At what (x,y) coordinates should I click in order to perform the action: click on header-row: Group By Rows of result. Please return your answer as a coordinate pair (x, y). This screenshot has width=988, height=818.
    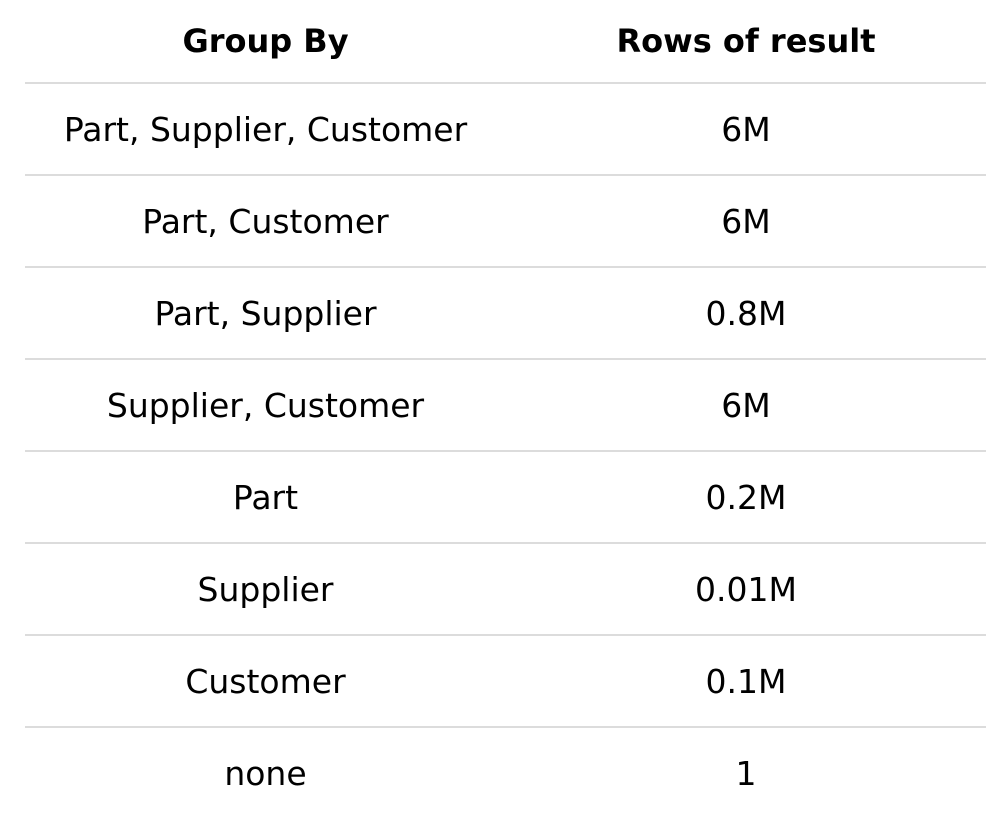
    Looking at the image, I should click on (505, 42).